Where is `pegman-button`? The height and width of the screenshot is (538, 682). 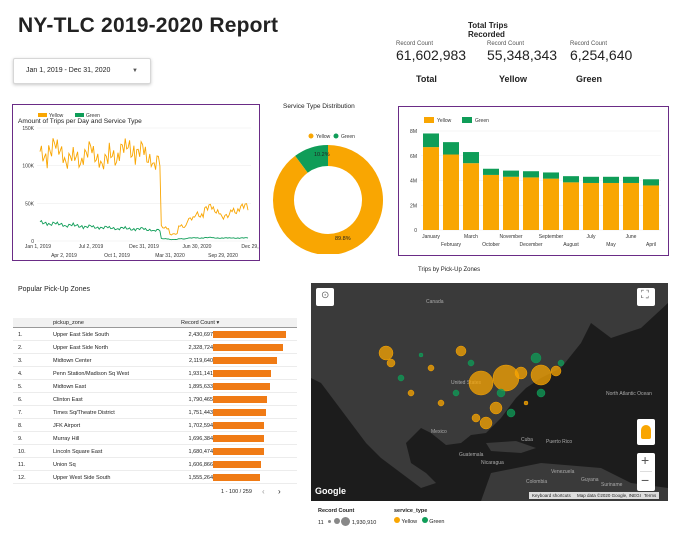
pegman-button is located at coordinates (646, 432).